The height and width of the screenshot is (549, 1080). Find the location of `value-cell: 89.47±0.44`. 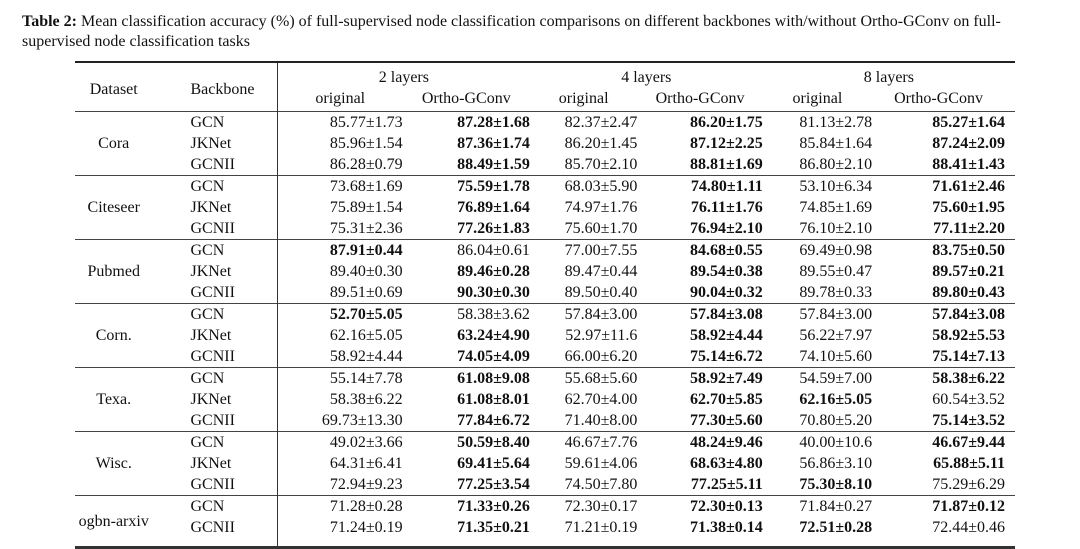

value-cell: 89.47±0.44 is located at coordinates (584, 271).